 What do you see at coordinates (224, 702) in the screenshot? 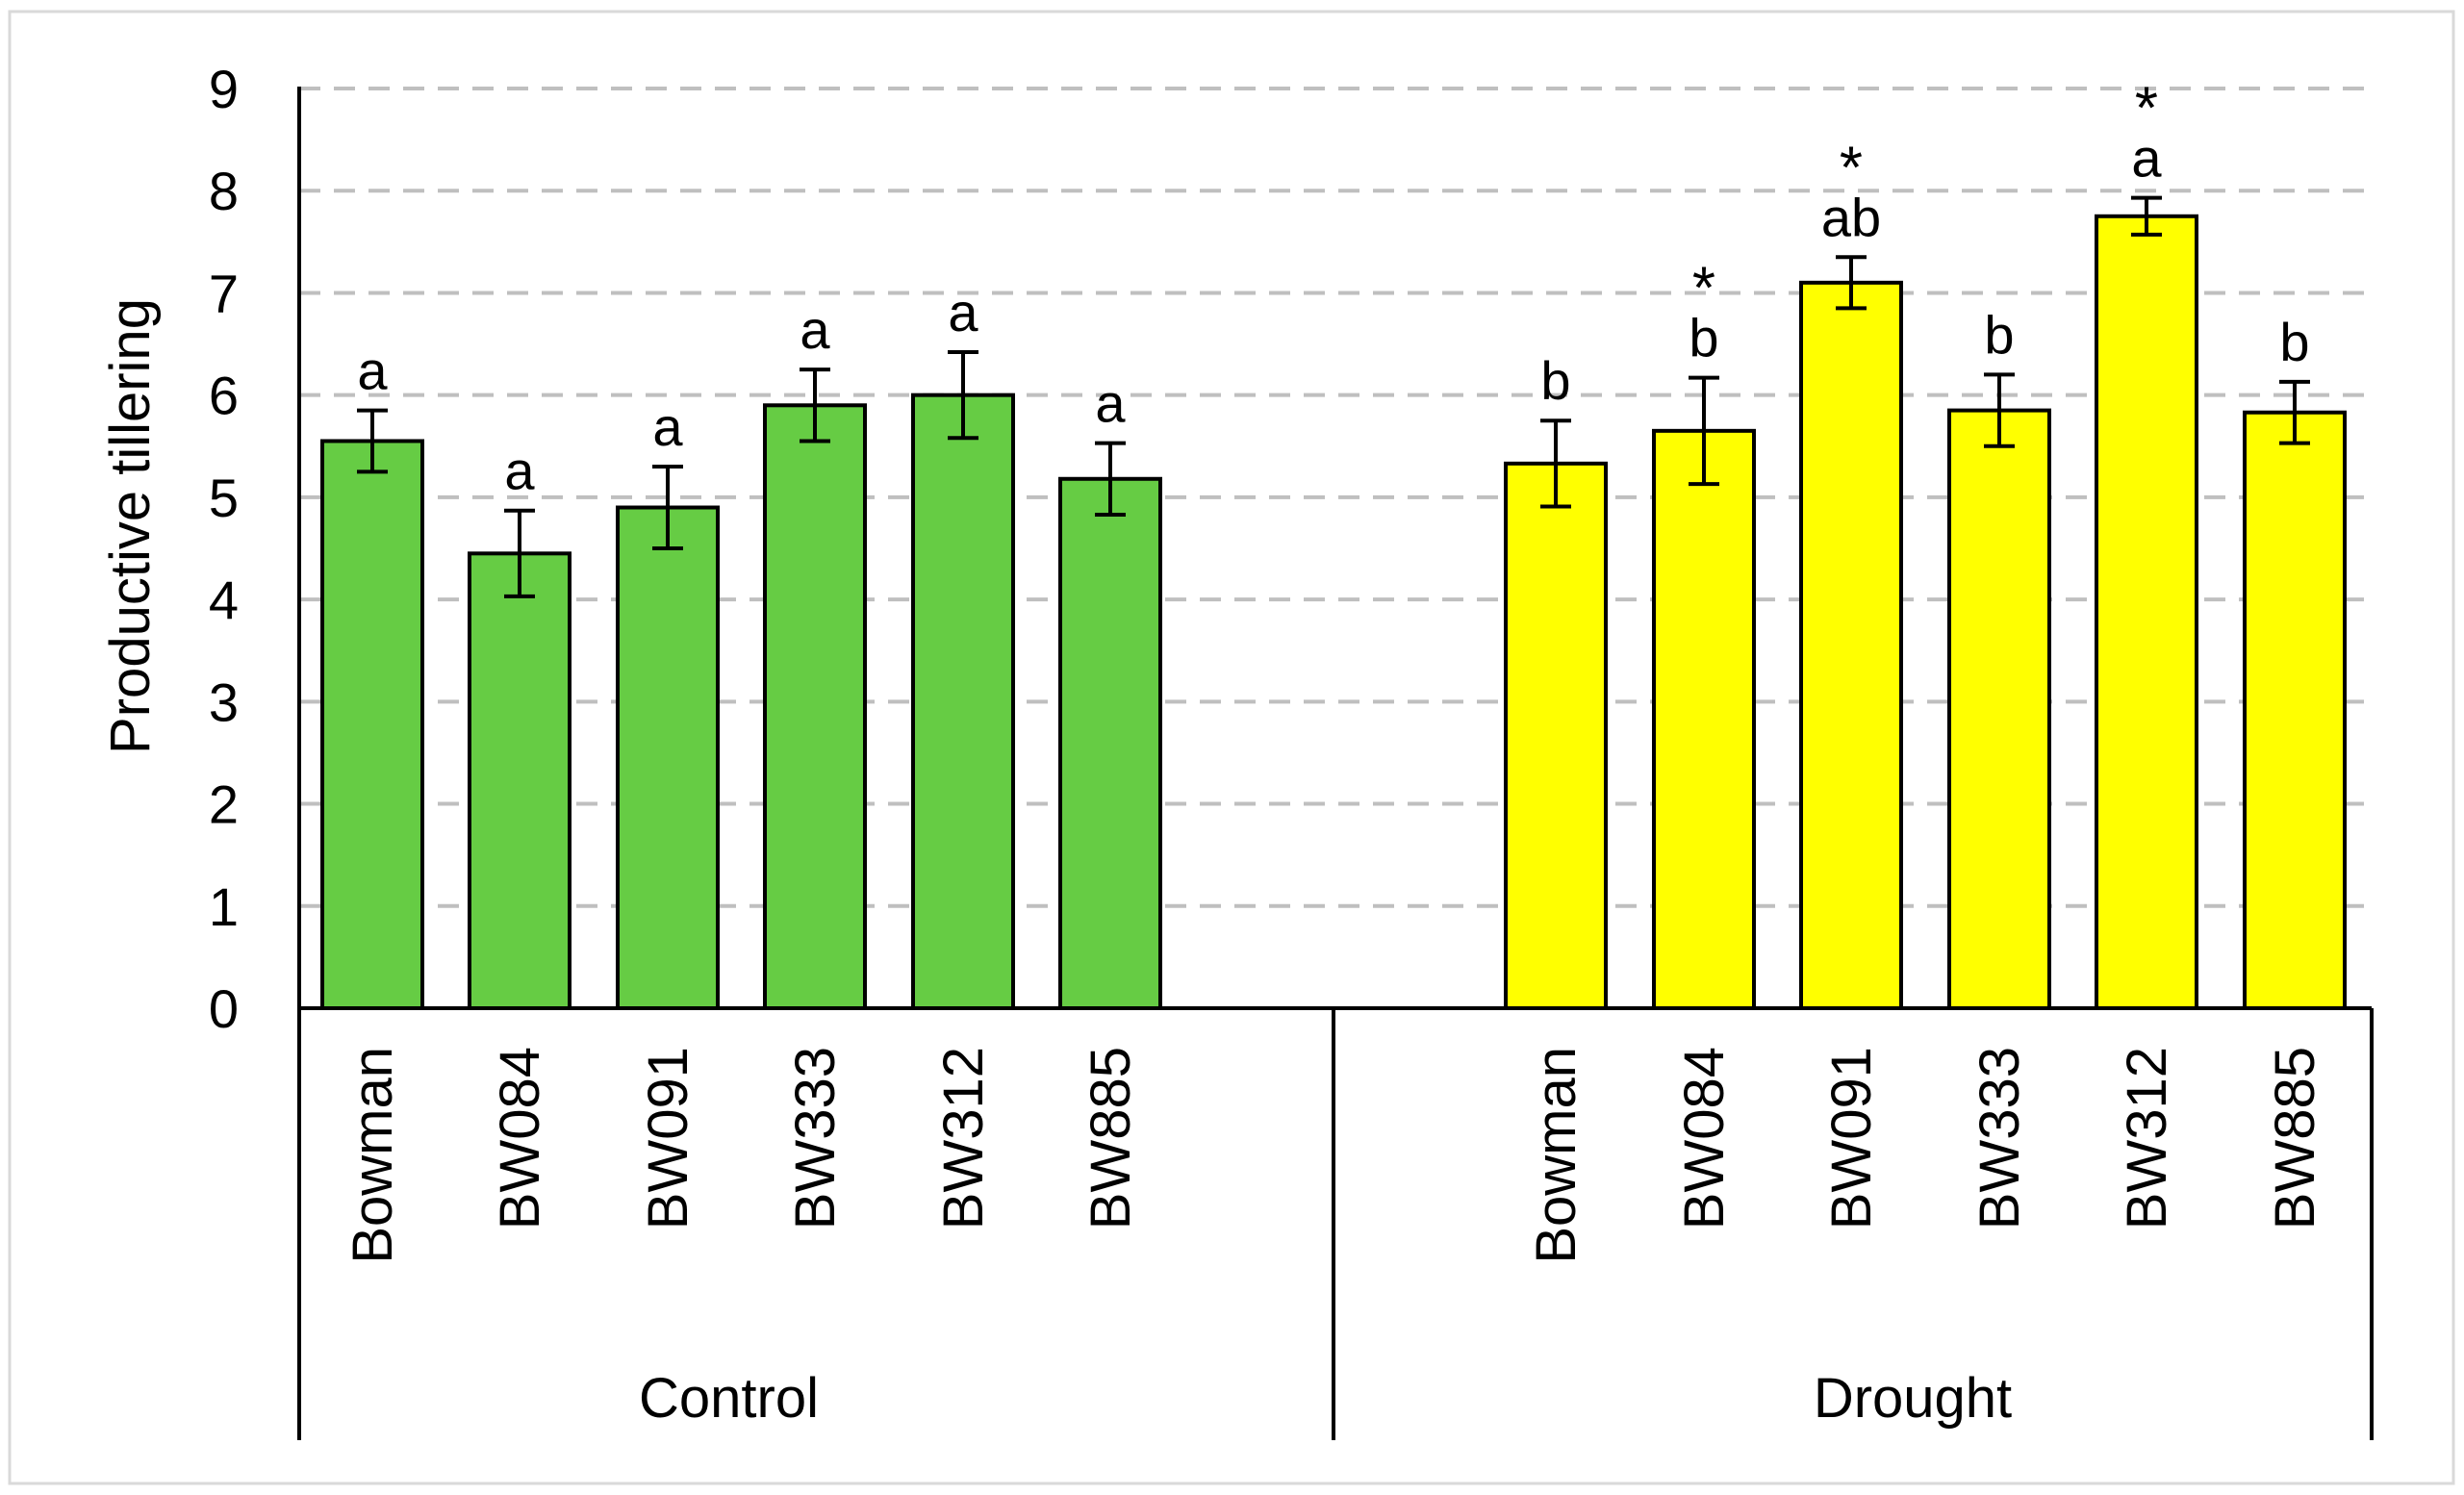
I see `y-tick-label: 3` at bounding box center [224, 702].